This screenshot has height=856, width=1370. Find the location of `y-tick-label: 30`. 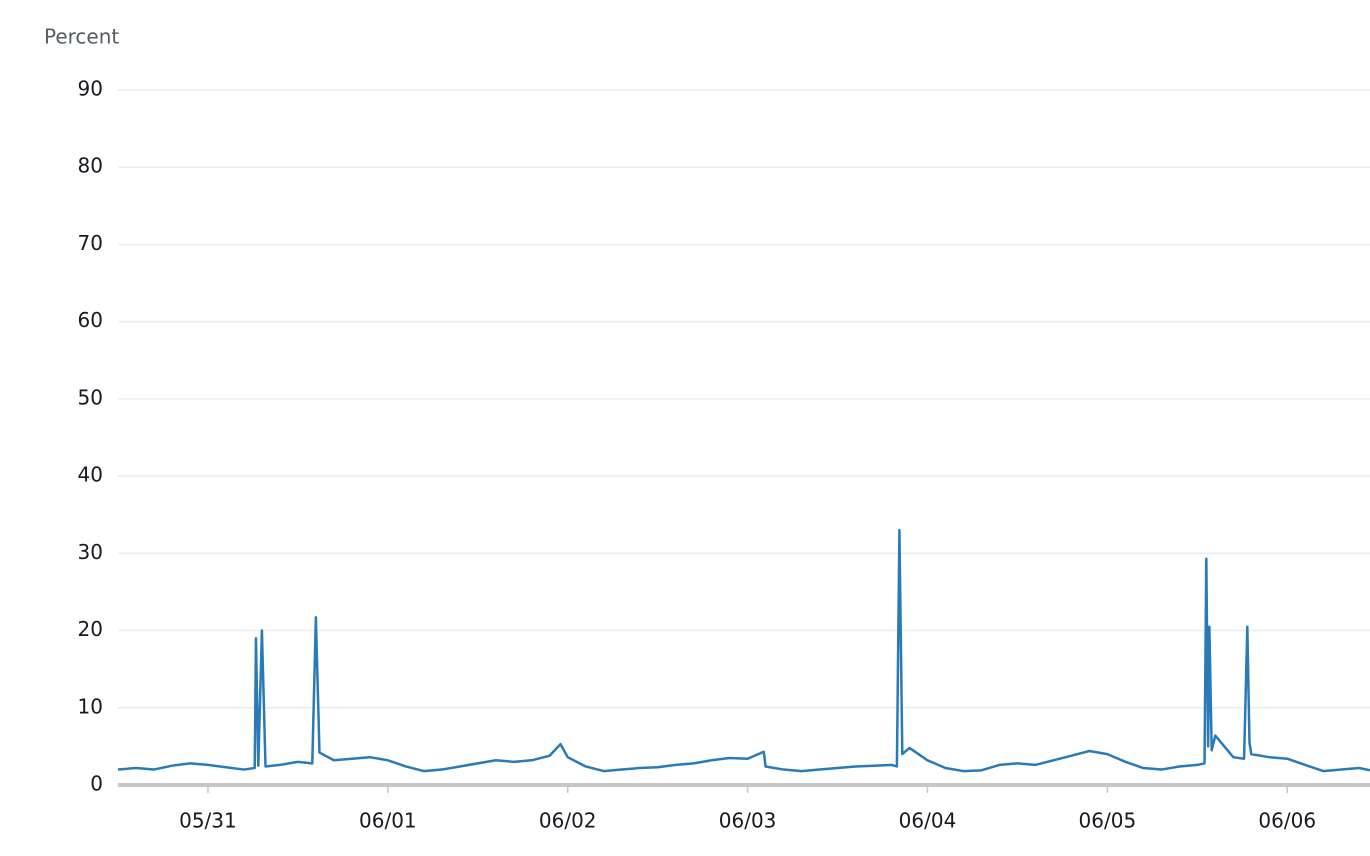

y-tick-label: 30 is located at coordinates (90, 552).